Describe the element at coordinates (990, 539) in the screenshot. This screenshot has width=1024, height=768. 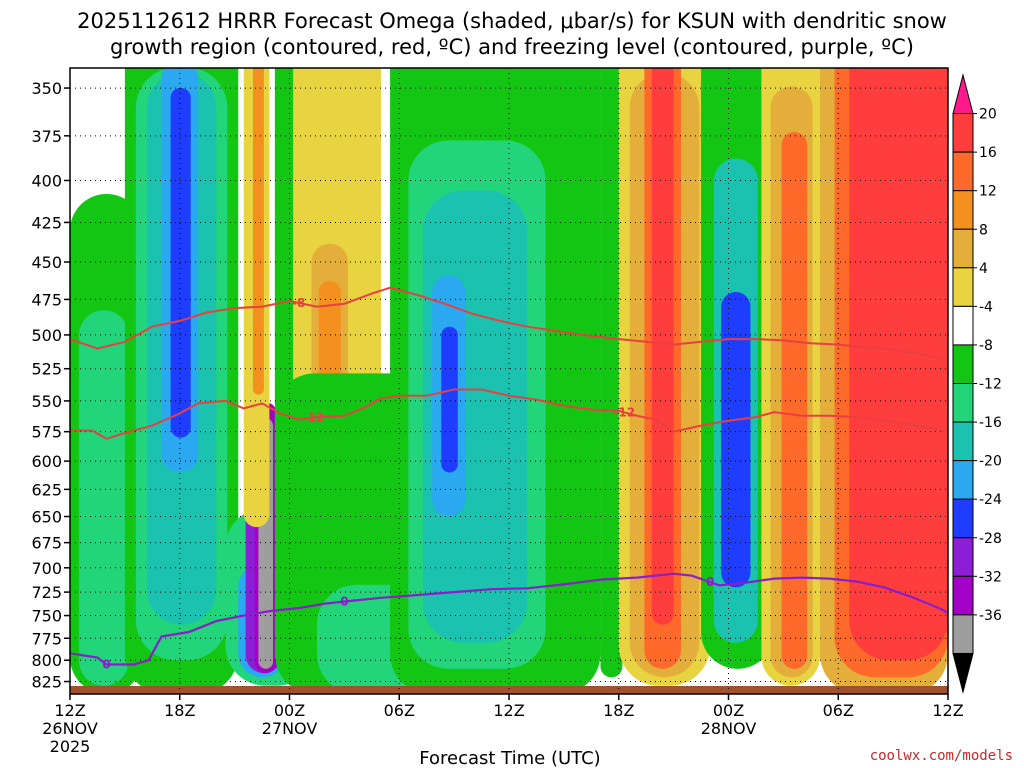
I see `colorbar-label-11: -28` at that location.